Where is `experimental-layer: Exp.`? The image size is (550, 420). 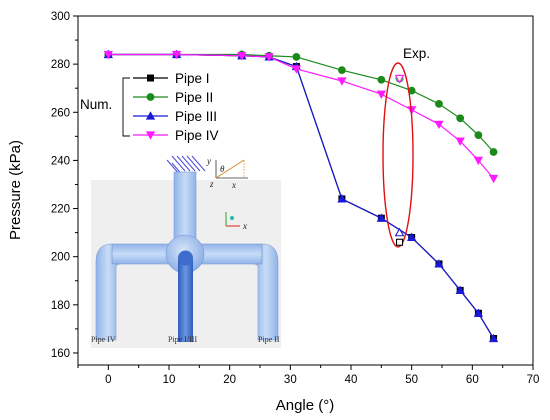
experimental-layer: Exp. is located at coordinates (406, 147).